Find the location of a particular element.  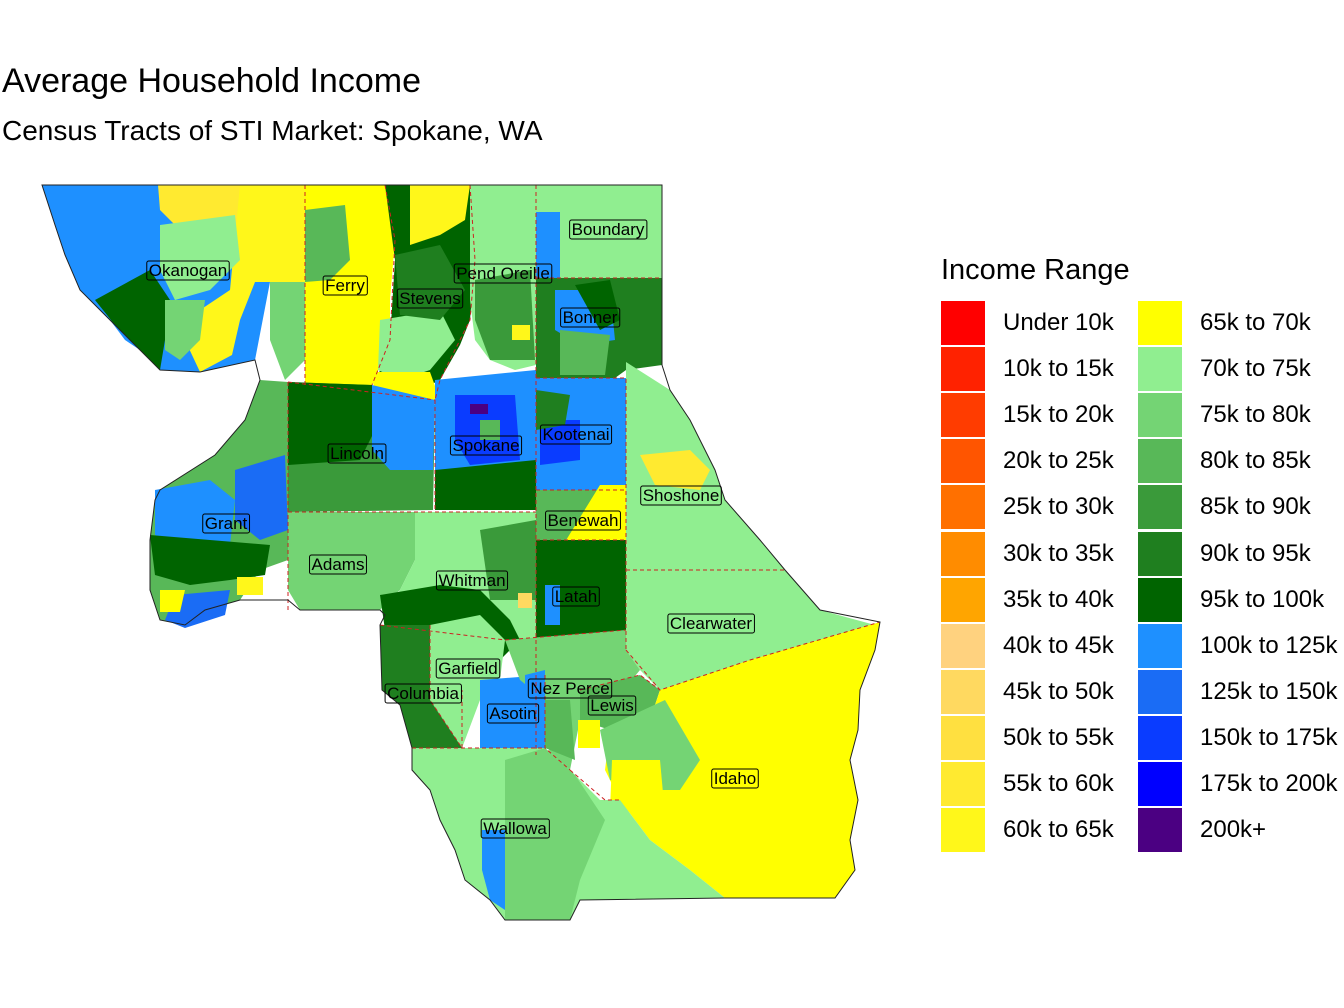

okanogan-east-yellow is located at coordinates (245, 278).